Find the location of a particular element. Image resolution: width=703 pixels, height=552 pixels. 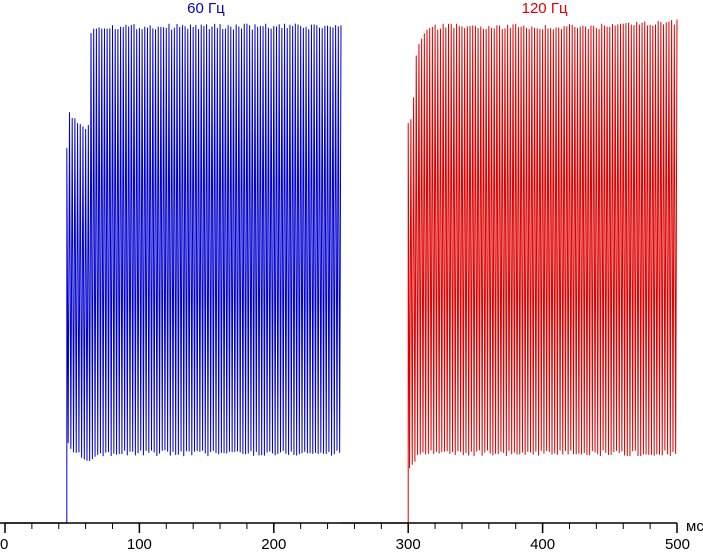

series-0-label: 60 Гц is located at coordinates (206, 8).